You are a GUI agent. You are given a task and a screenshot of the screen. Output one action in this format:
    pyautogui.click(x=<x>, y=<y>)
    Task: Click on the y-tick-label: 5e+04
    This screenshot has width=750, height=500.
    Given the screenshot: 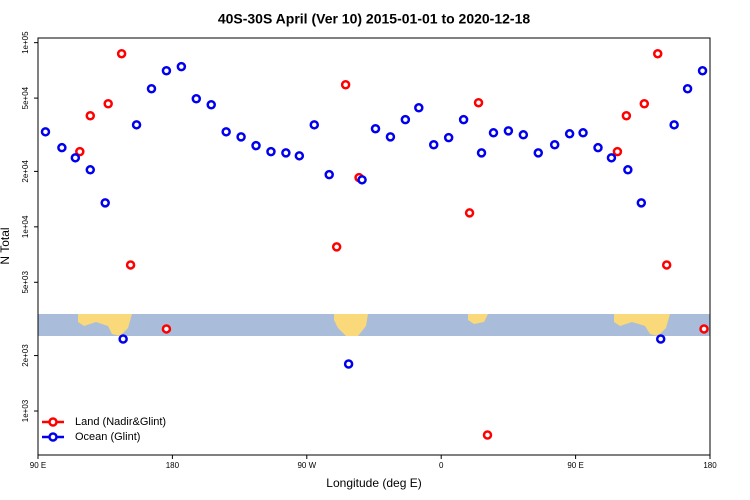 What is the action you would take?
    pyautogui.click(x=25, y=97)
    